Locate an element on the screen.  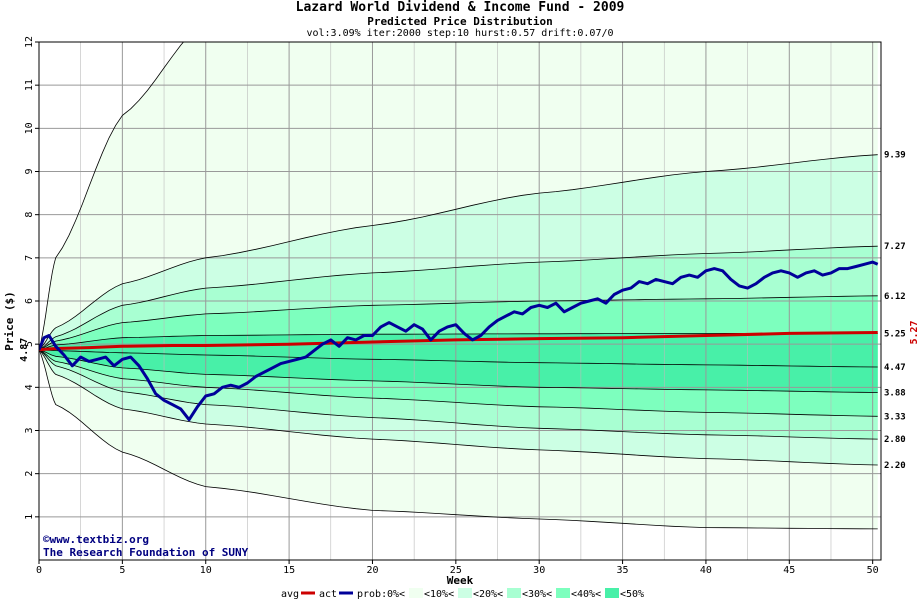
x-tick-label: 10 is located at coordinates (206, 570).